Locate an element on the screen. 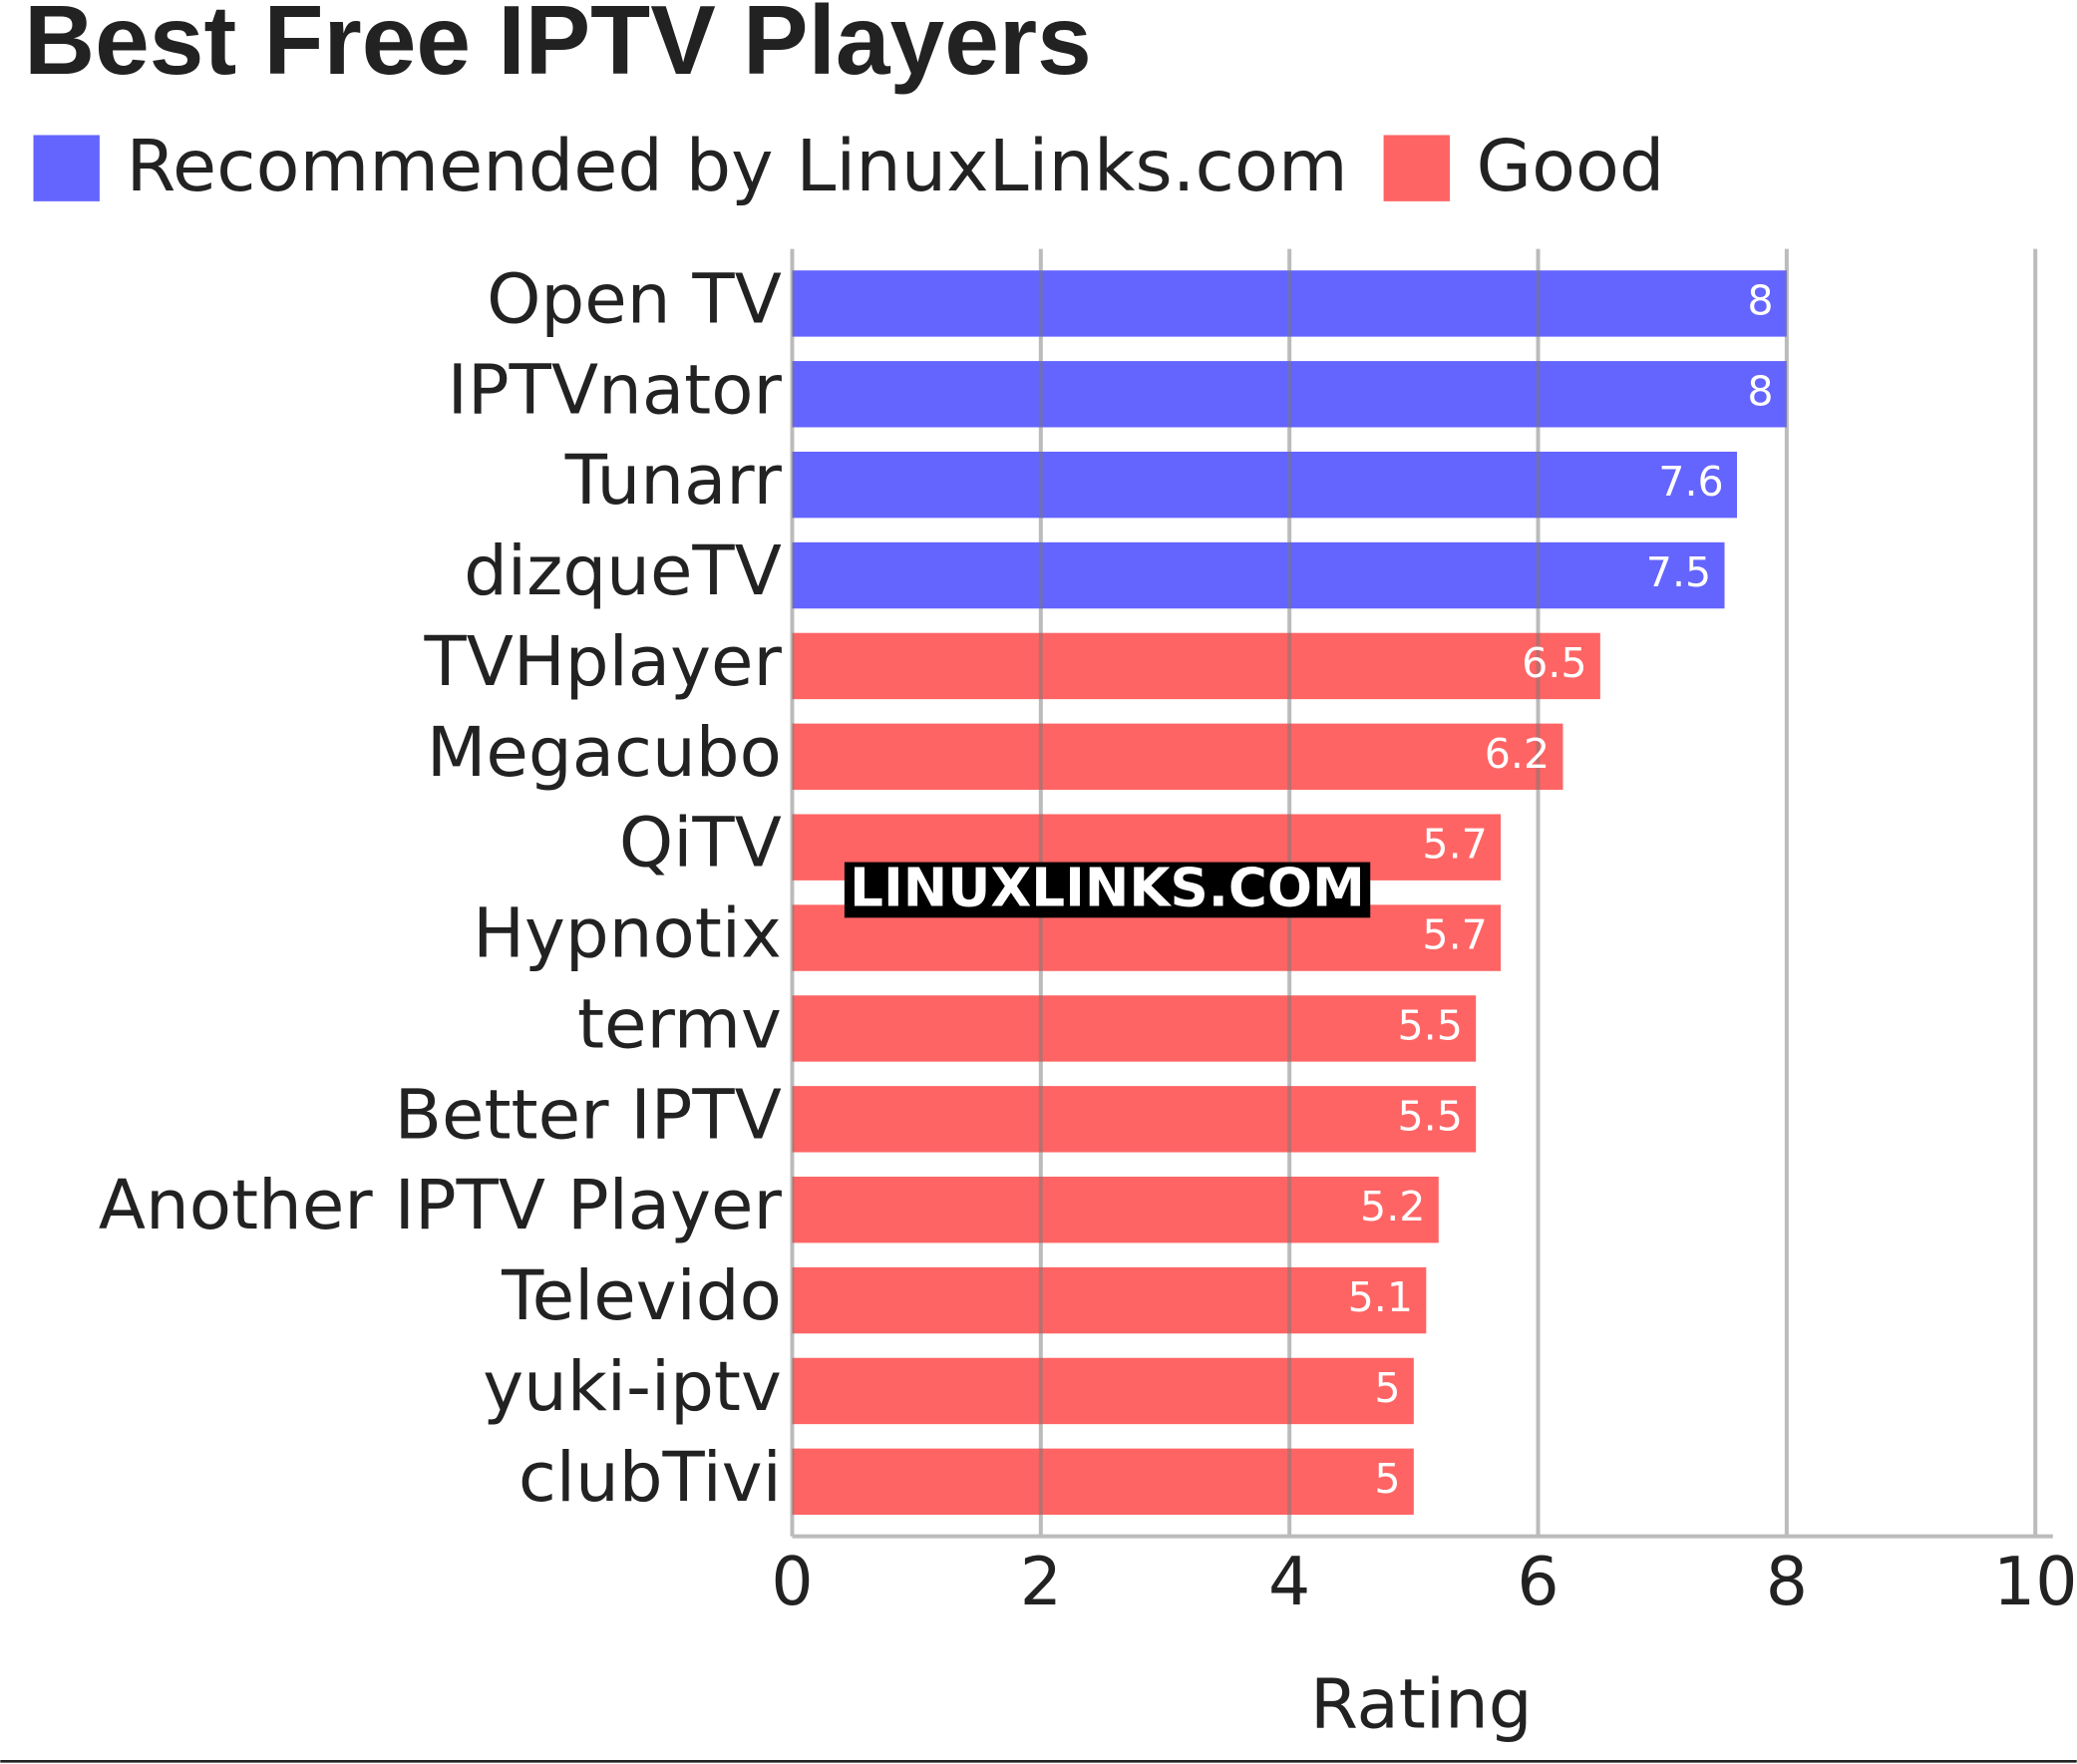 This screenshot has width=2077, height=1764. y-tick-label: dizqueTV is located at coordinates (623, 571).